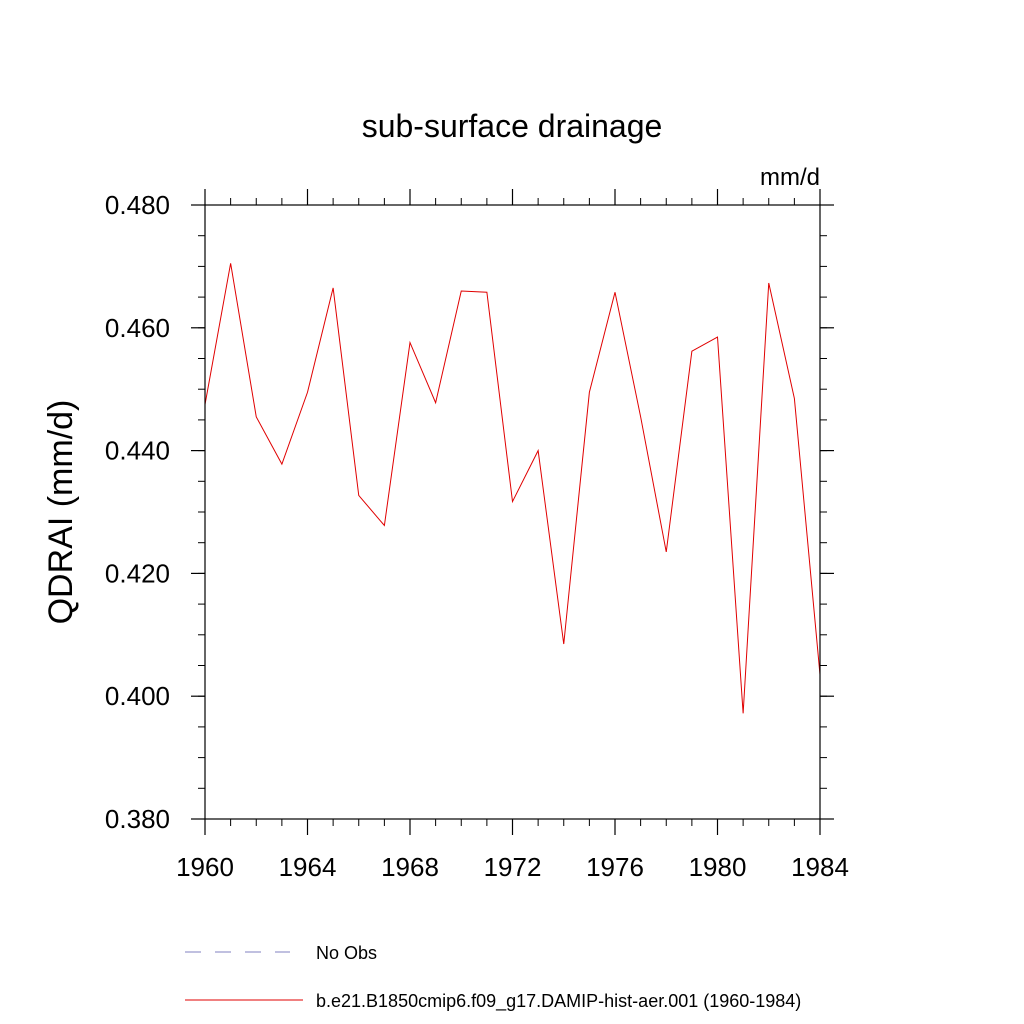 This screenshot has width=1024, height=1024. What do you see at coordinates (137, 451) in the screenshot?
I see `y-tick-label: 0.440` at bounding box center [137, 451].